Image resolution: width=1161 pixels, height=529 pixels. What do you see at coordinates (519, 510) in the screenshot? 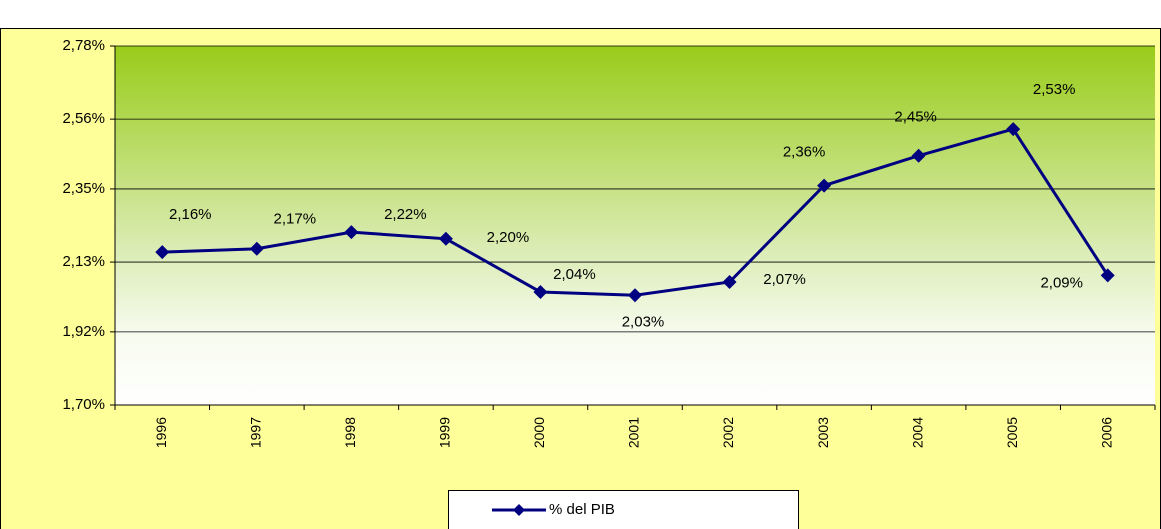
I see `legend-marker` at bounding box center [519, 510].